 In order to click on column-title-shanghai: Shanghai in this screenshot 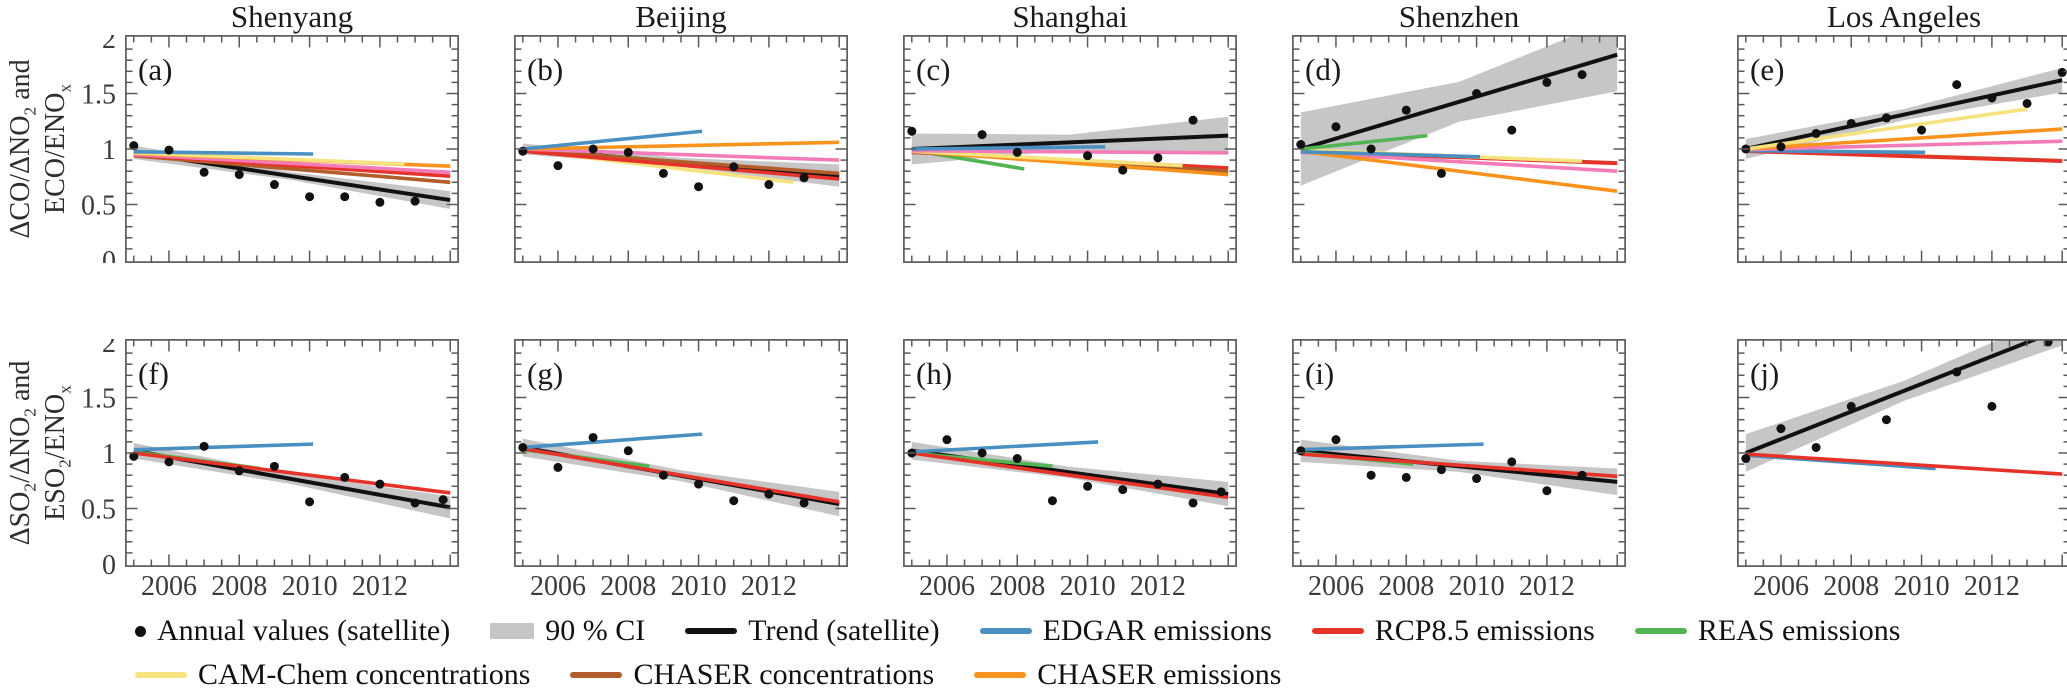, I will do `click(1070, 17)`.